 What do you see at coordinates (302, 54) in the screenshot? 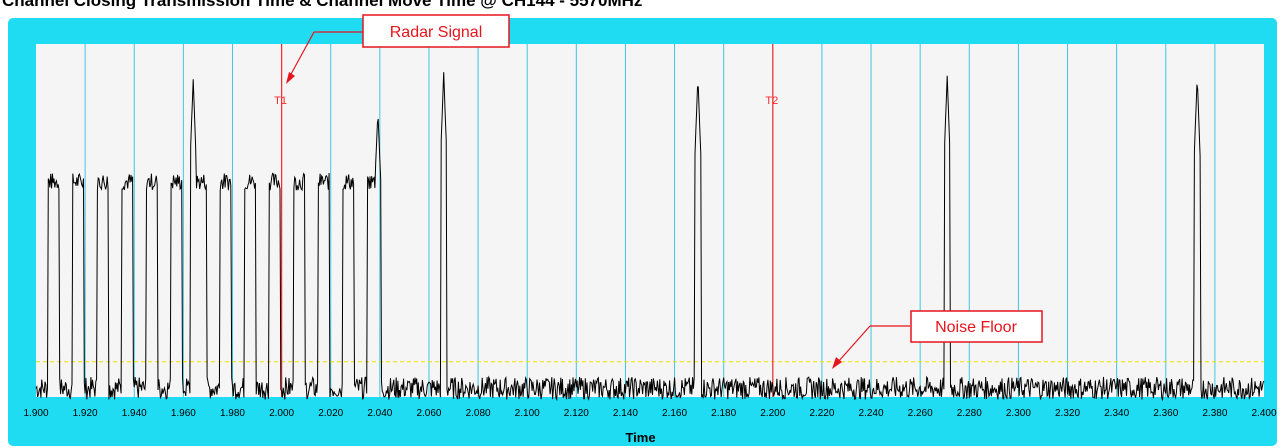
I see `radar-signal-arrow-shaft` at bounding box center [302, 54].